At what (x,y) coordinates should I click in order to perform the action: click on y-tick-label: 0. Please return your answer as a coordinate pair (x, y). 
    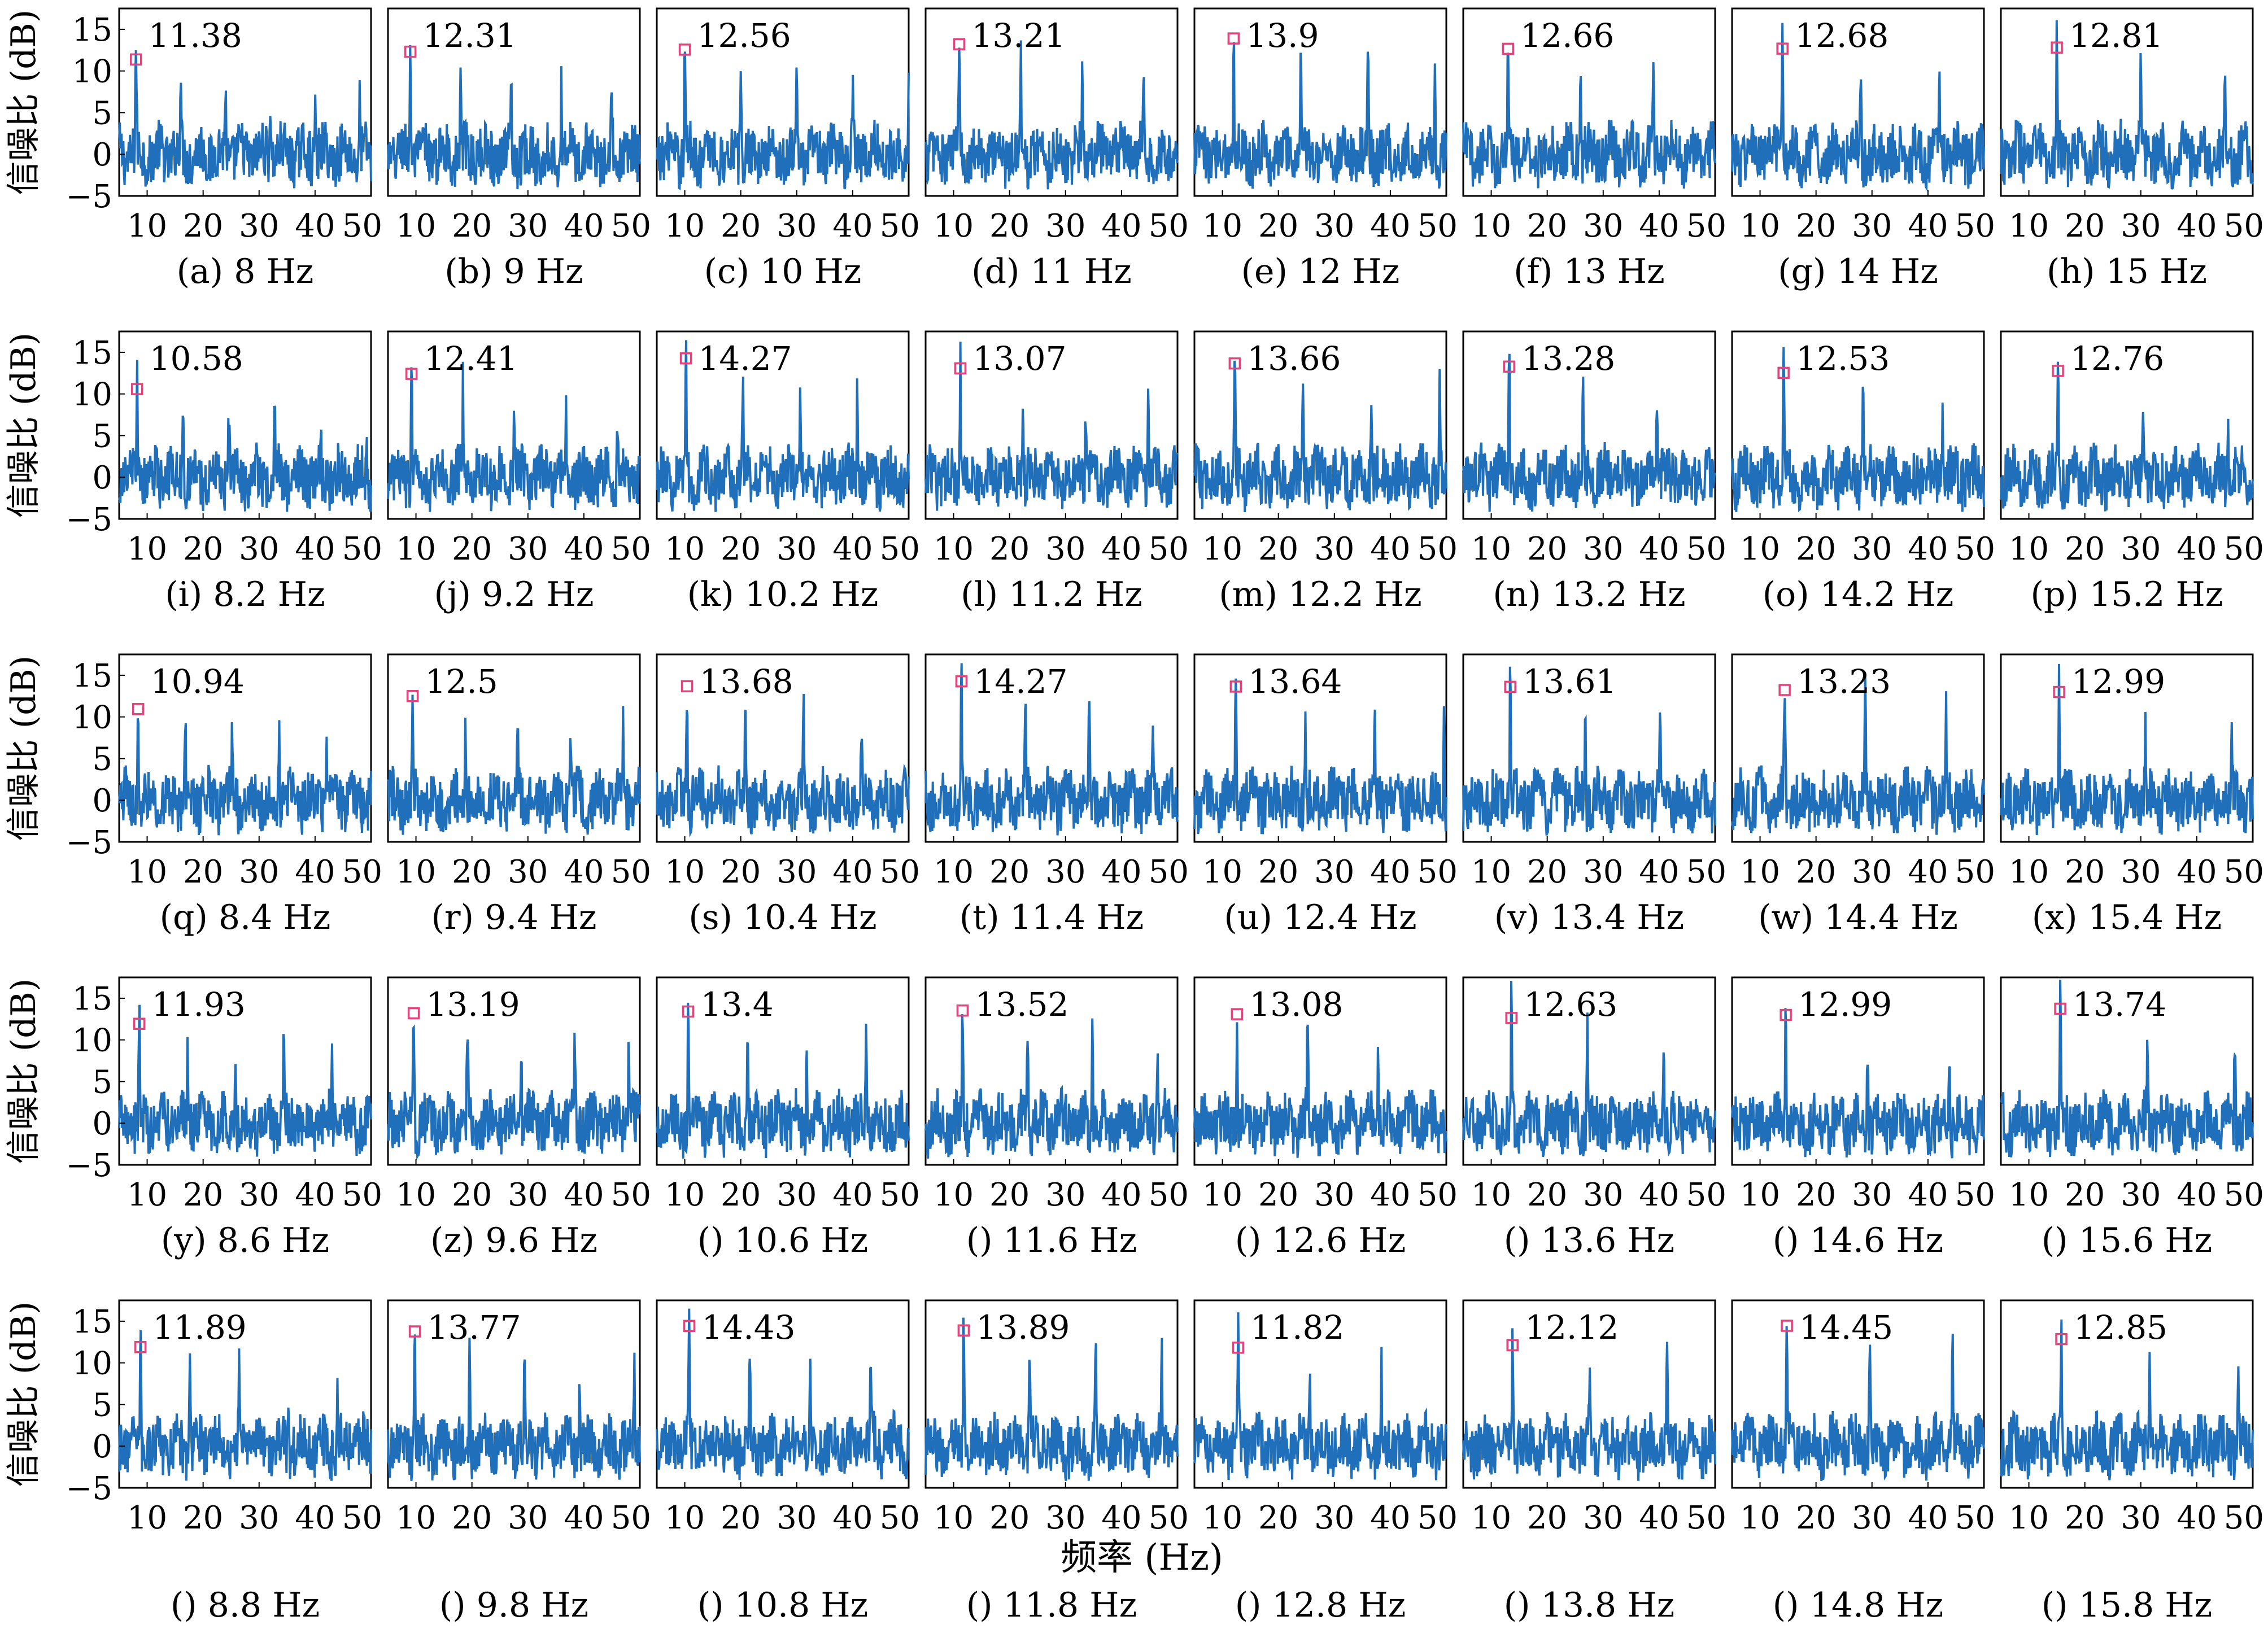
    Looking at the image, I should click on (102, 801).